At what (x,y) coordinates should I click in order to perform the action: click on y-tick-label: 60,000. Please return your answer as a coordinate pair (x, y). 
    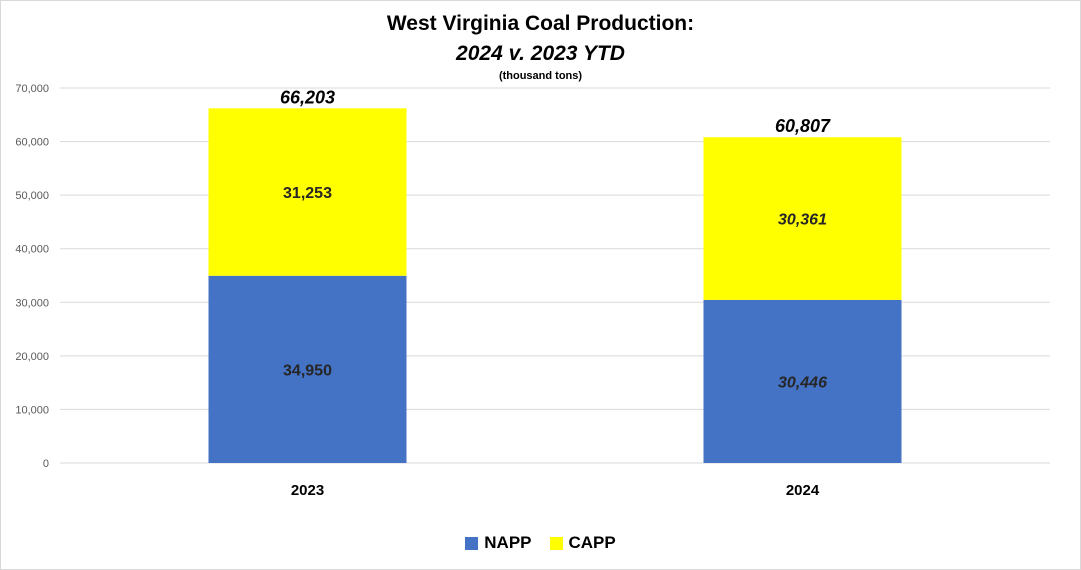
    Looking at the image, I should click on (32, 143).